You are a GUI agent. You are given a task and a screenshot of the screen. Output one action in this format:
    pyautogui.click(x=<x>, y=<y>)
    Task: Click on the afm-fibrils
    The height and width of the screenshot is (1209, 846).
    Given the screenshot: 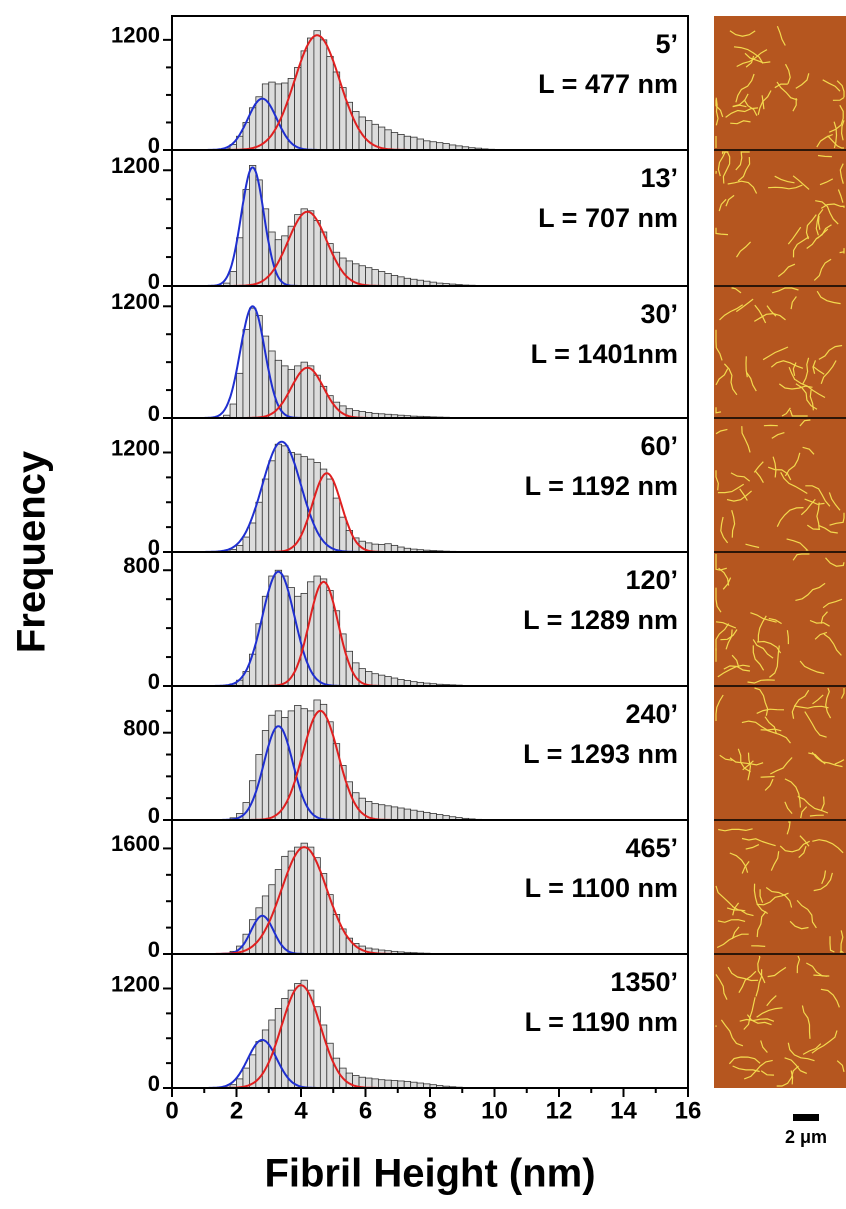 What is the action you would take?
    pyautogui.click(x=780, y=556)
    